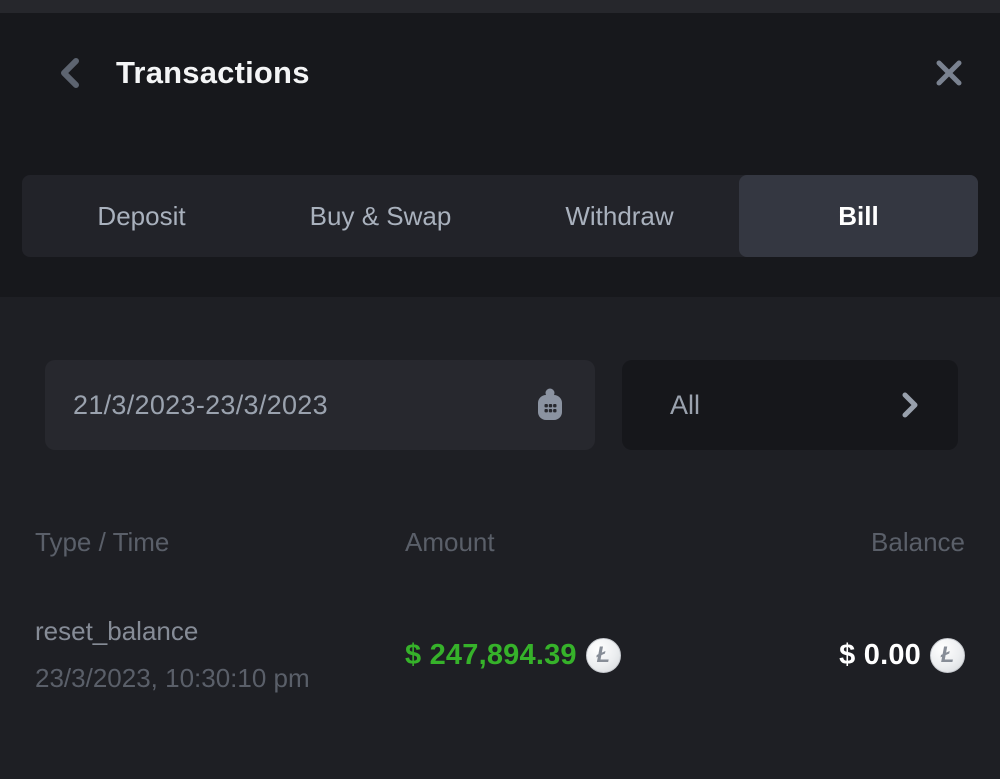  I want to click on page-title: Transactions, so click(213, 72).